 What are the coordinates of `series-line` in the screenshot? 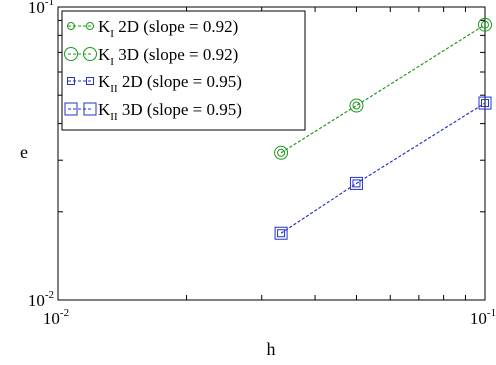 It's located at (383, 89).